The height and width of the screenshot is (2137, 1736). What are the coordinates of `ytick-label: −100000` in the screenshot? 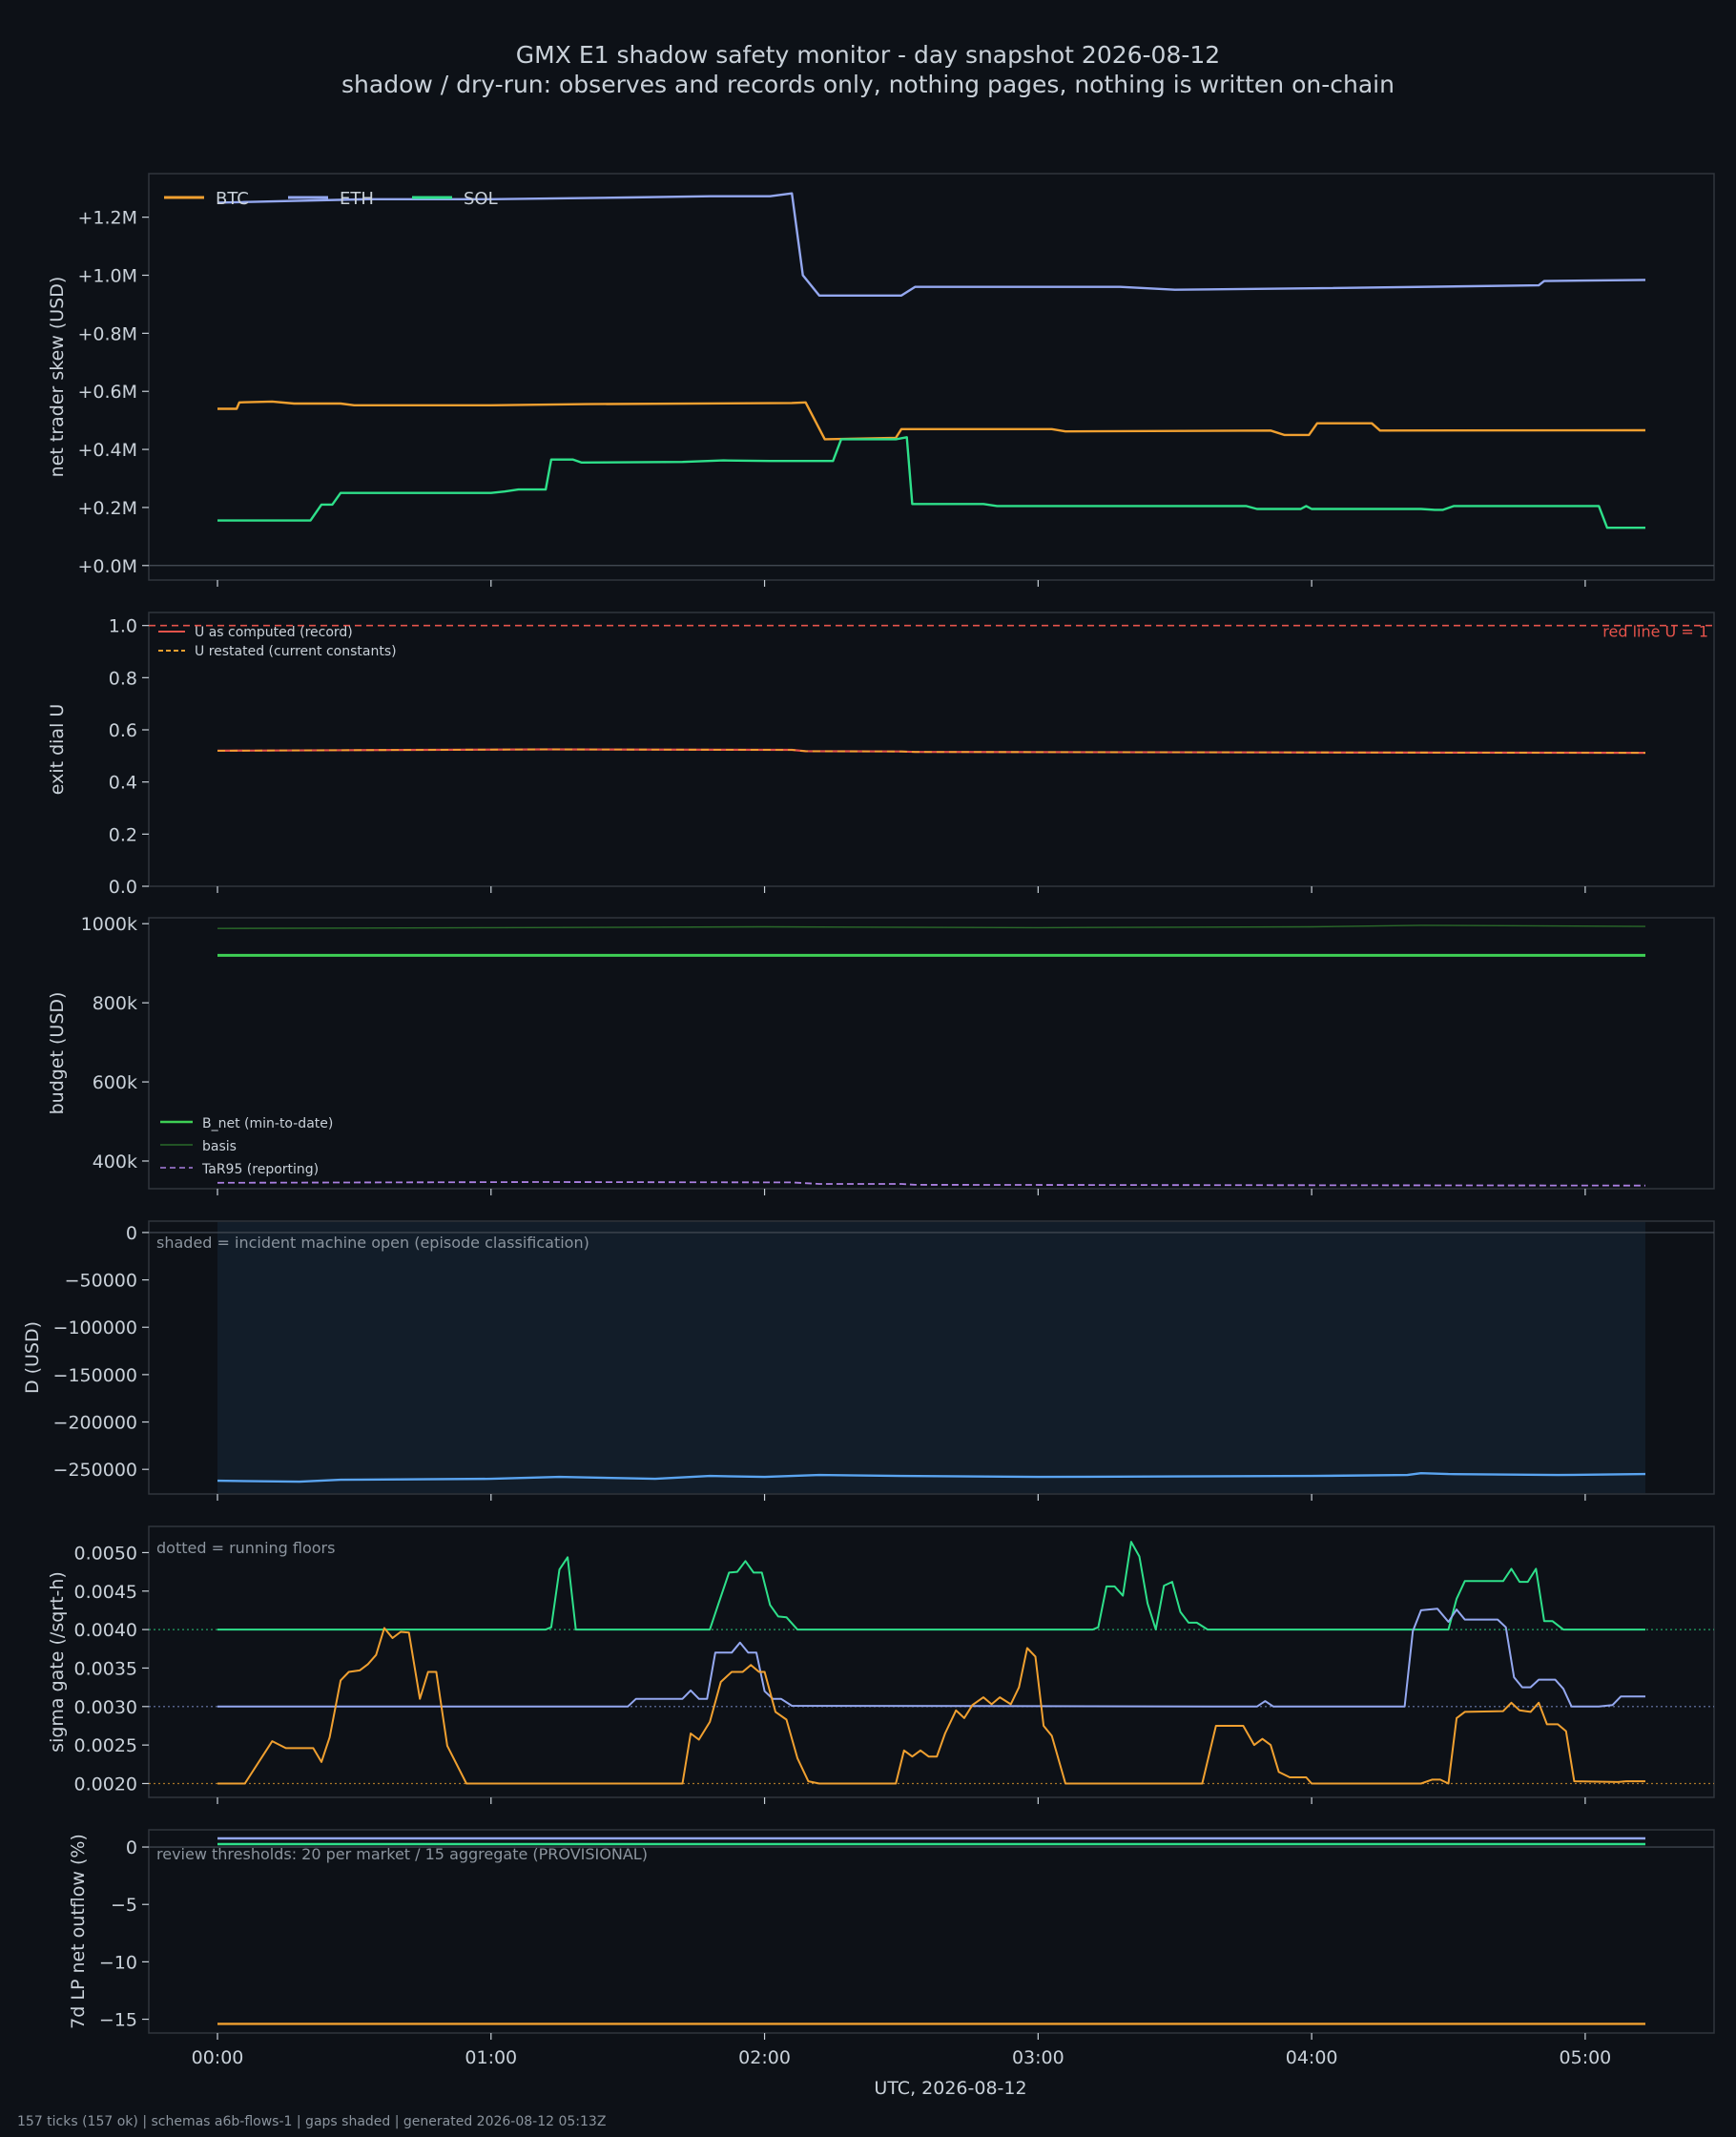 It's located at (95, 1327).